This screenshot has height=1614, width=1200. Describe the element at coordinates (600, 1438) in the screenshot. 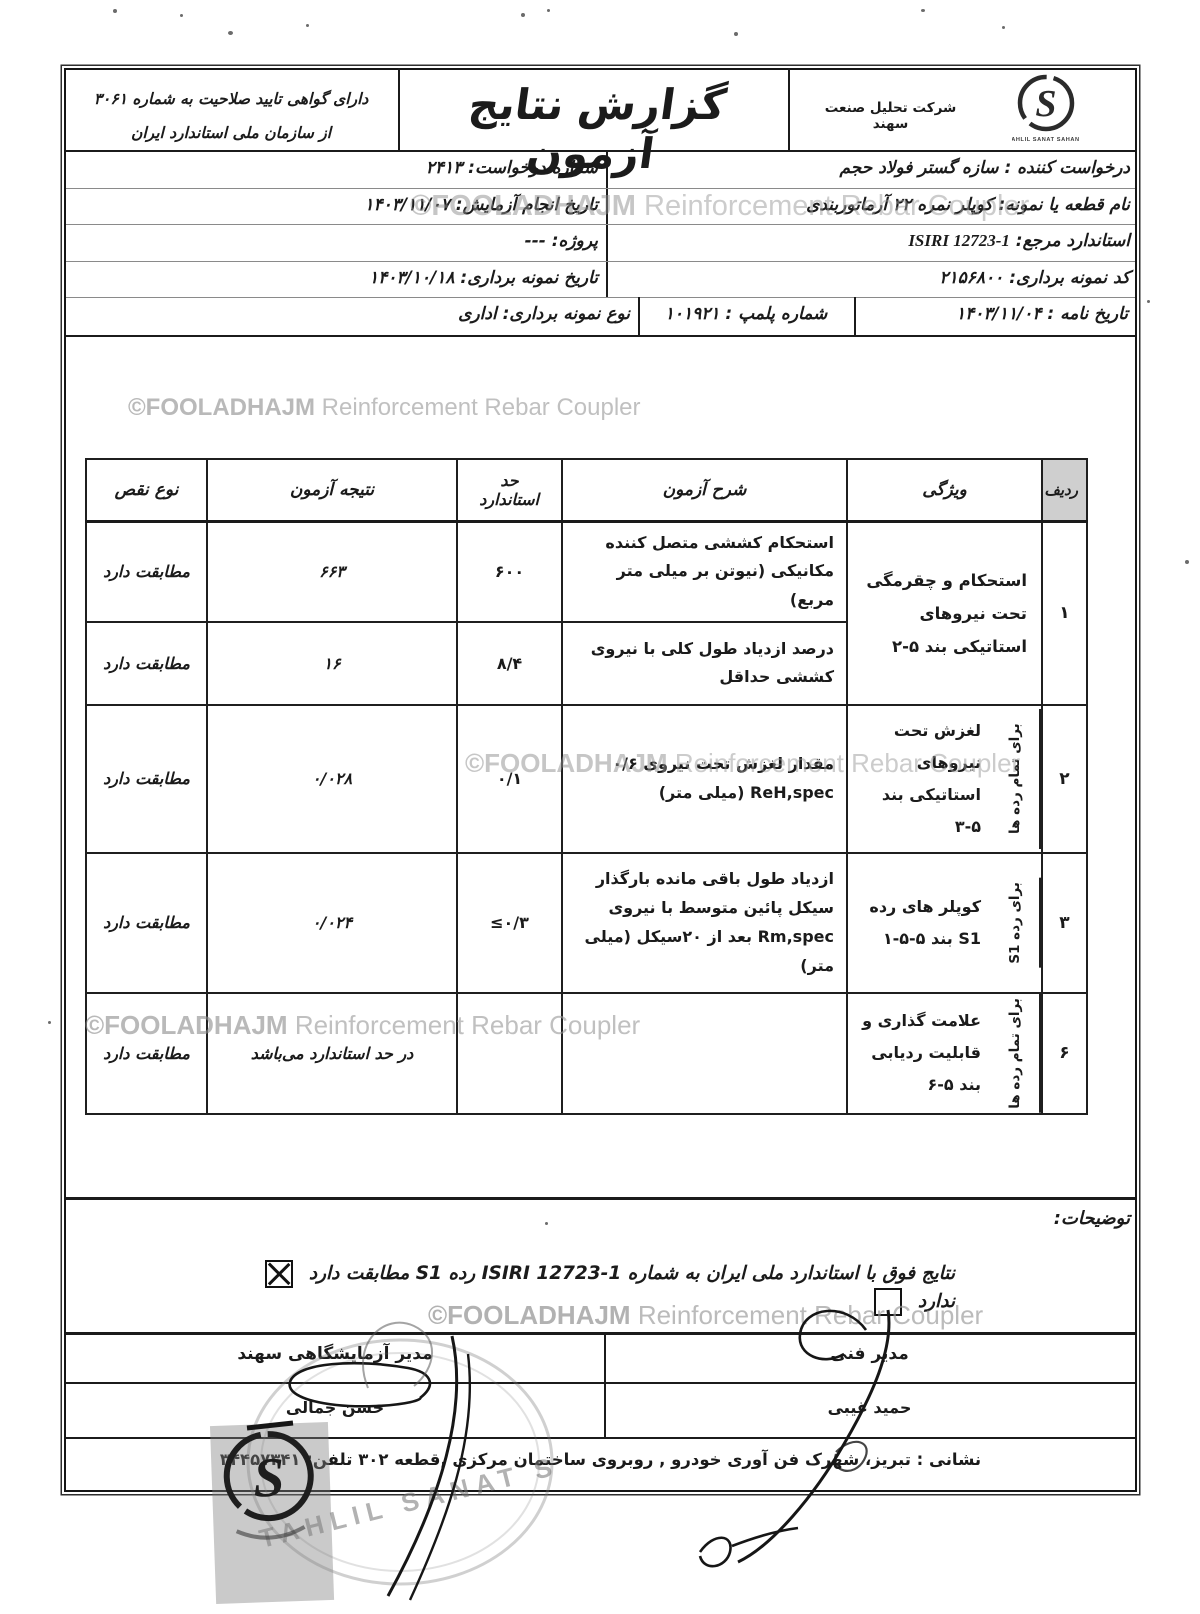

I see `address-top-line` at that location.